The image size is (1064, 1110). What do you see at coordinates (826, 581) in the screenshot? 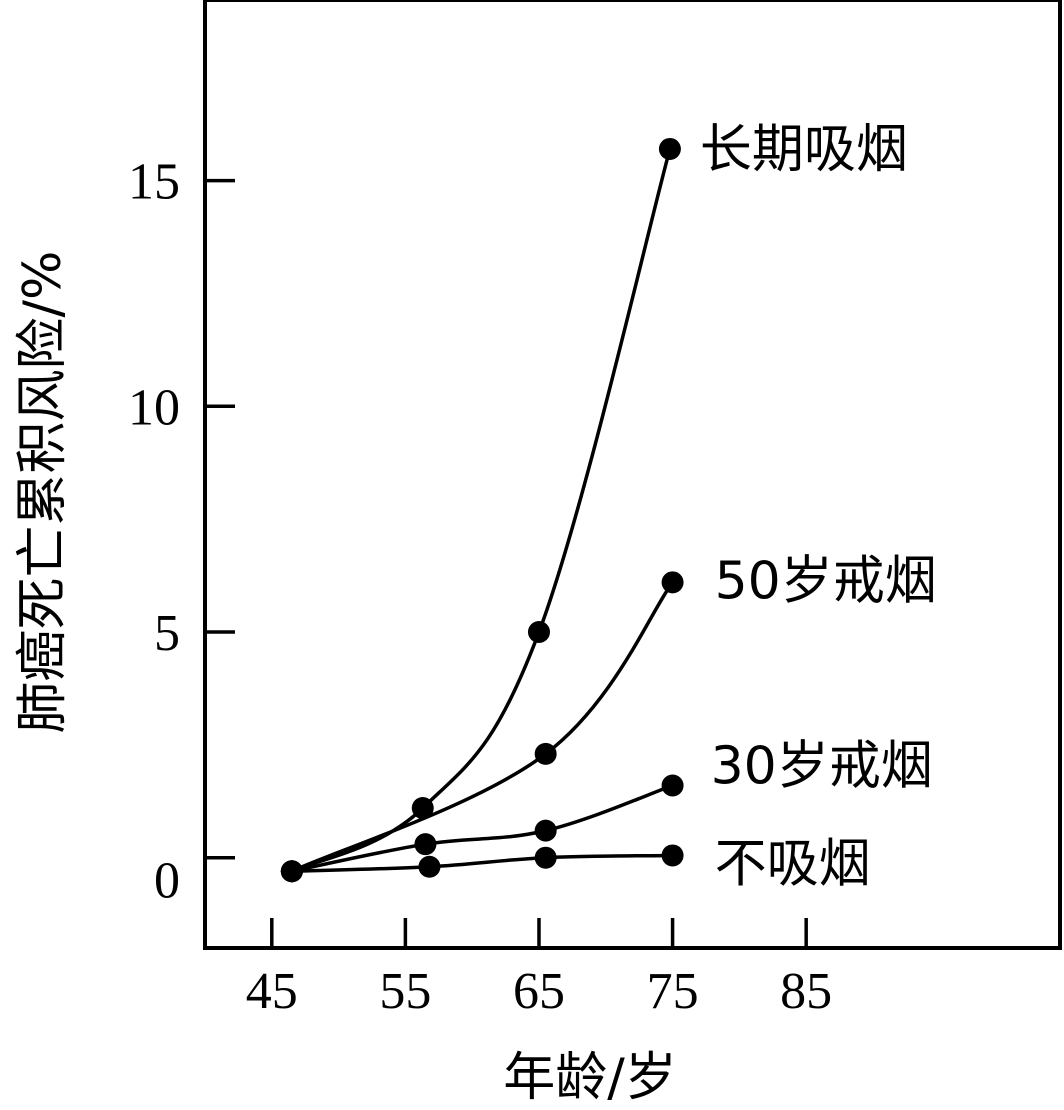
I see `series-label-1: 50岁戒烟` at bounding box center [826, 581].